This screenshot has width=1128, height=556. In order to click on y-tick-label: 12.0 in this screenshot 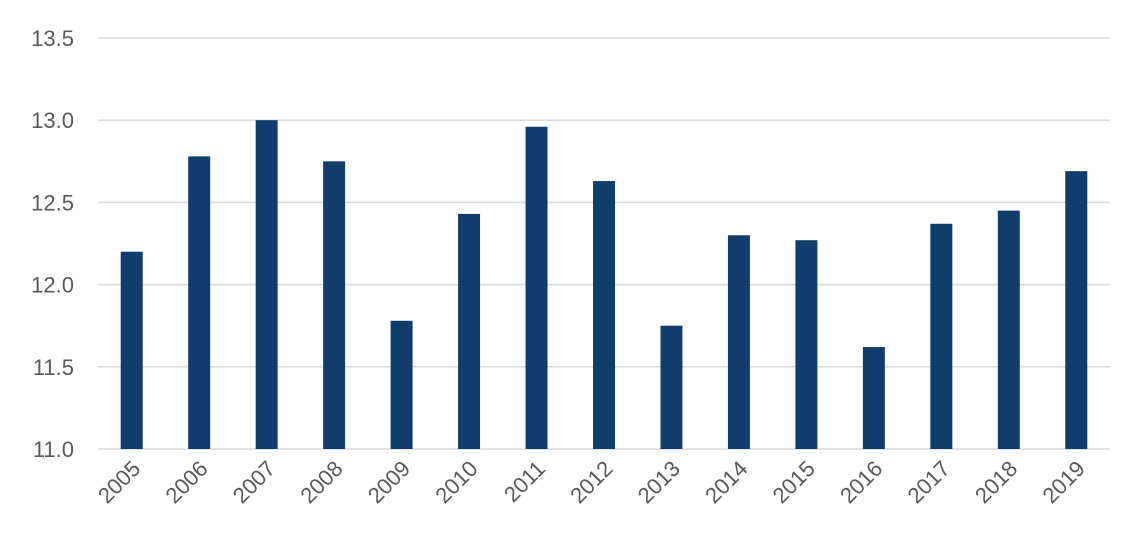, I will do `click(52, 285)`.